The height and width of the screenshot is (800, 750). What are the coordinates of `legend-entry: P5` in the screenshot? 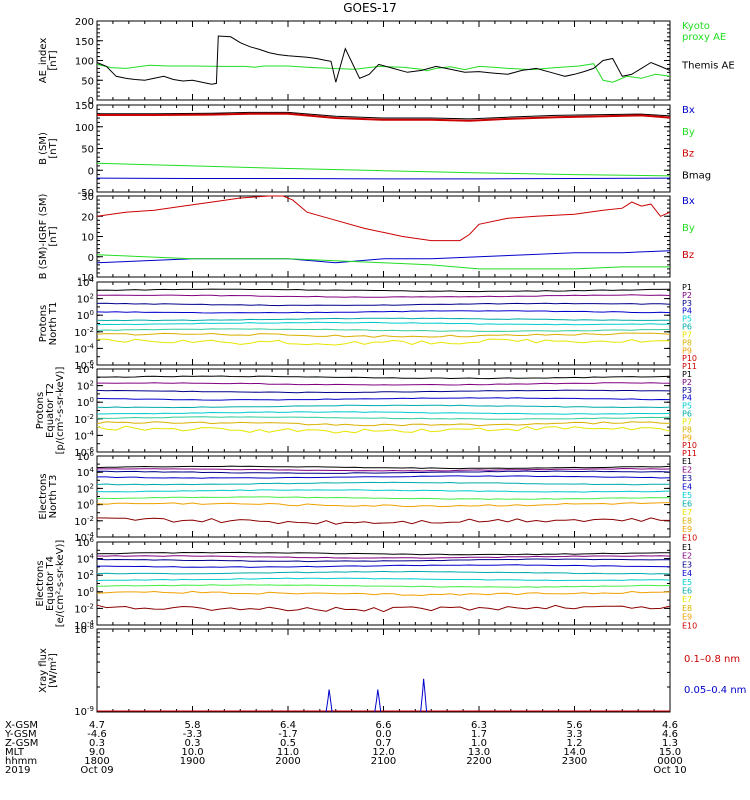 It's located at (687, 406).